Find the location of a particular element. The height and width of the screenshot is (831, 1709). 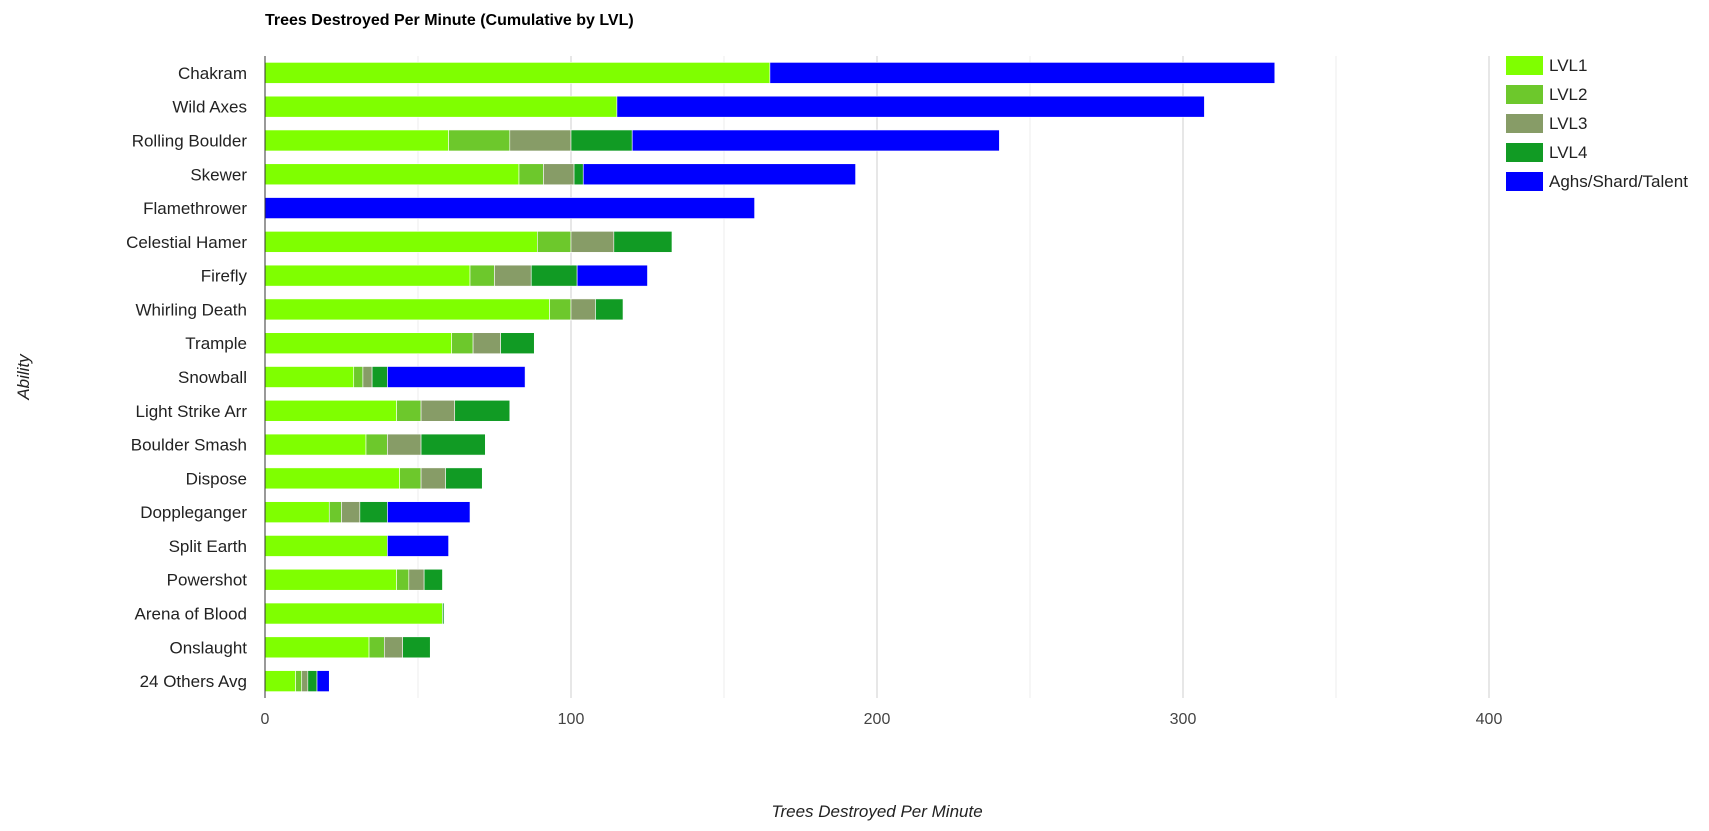

bar-skewer-lvl2 is located at coordinates (531, 174).